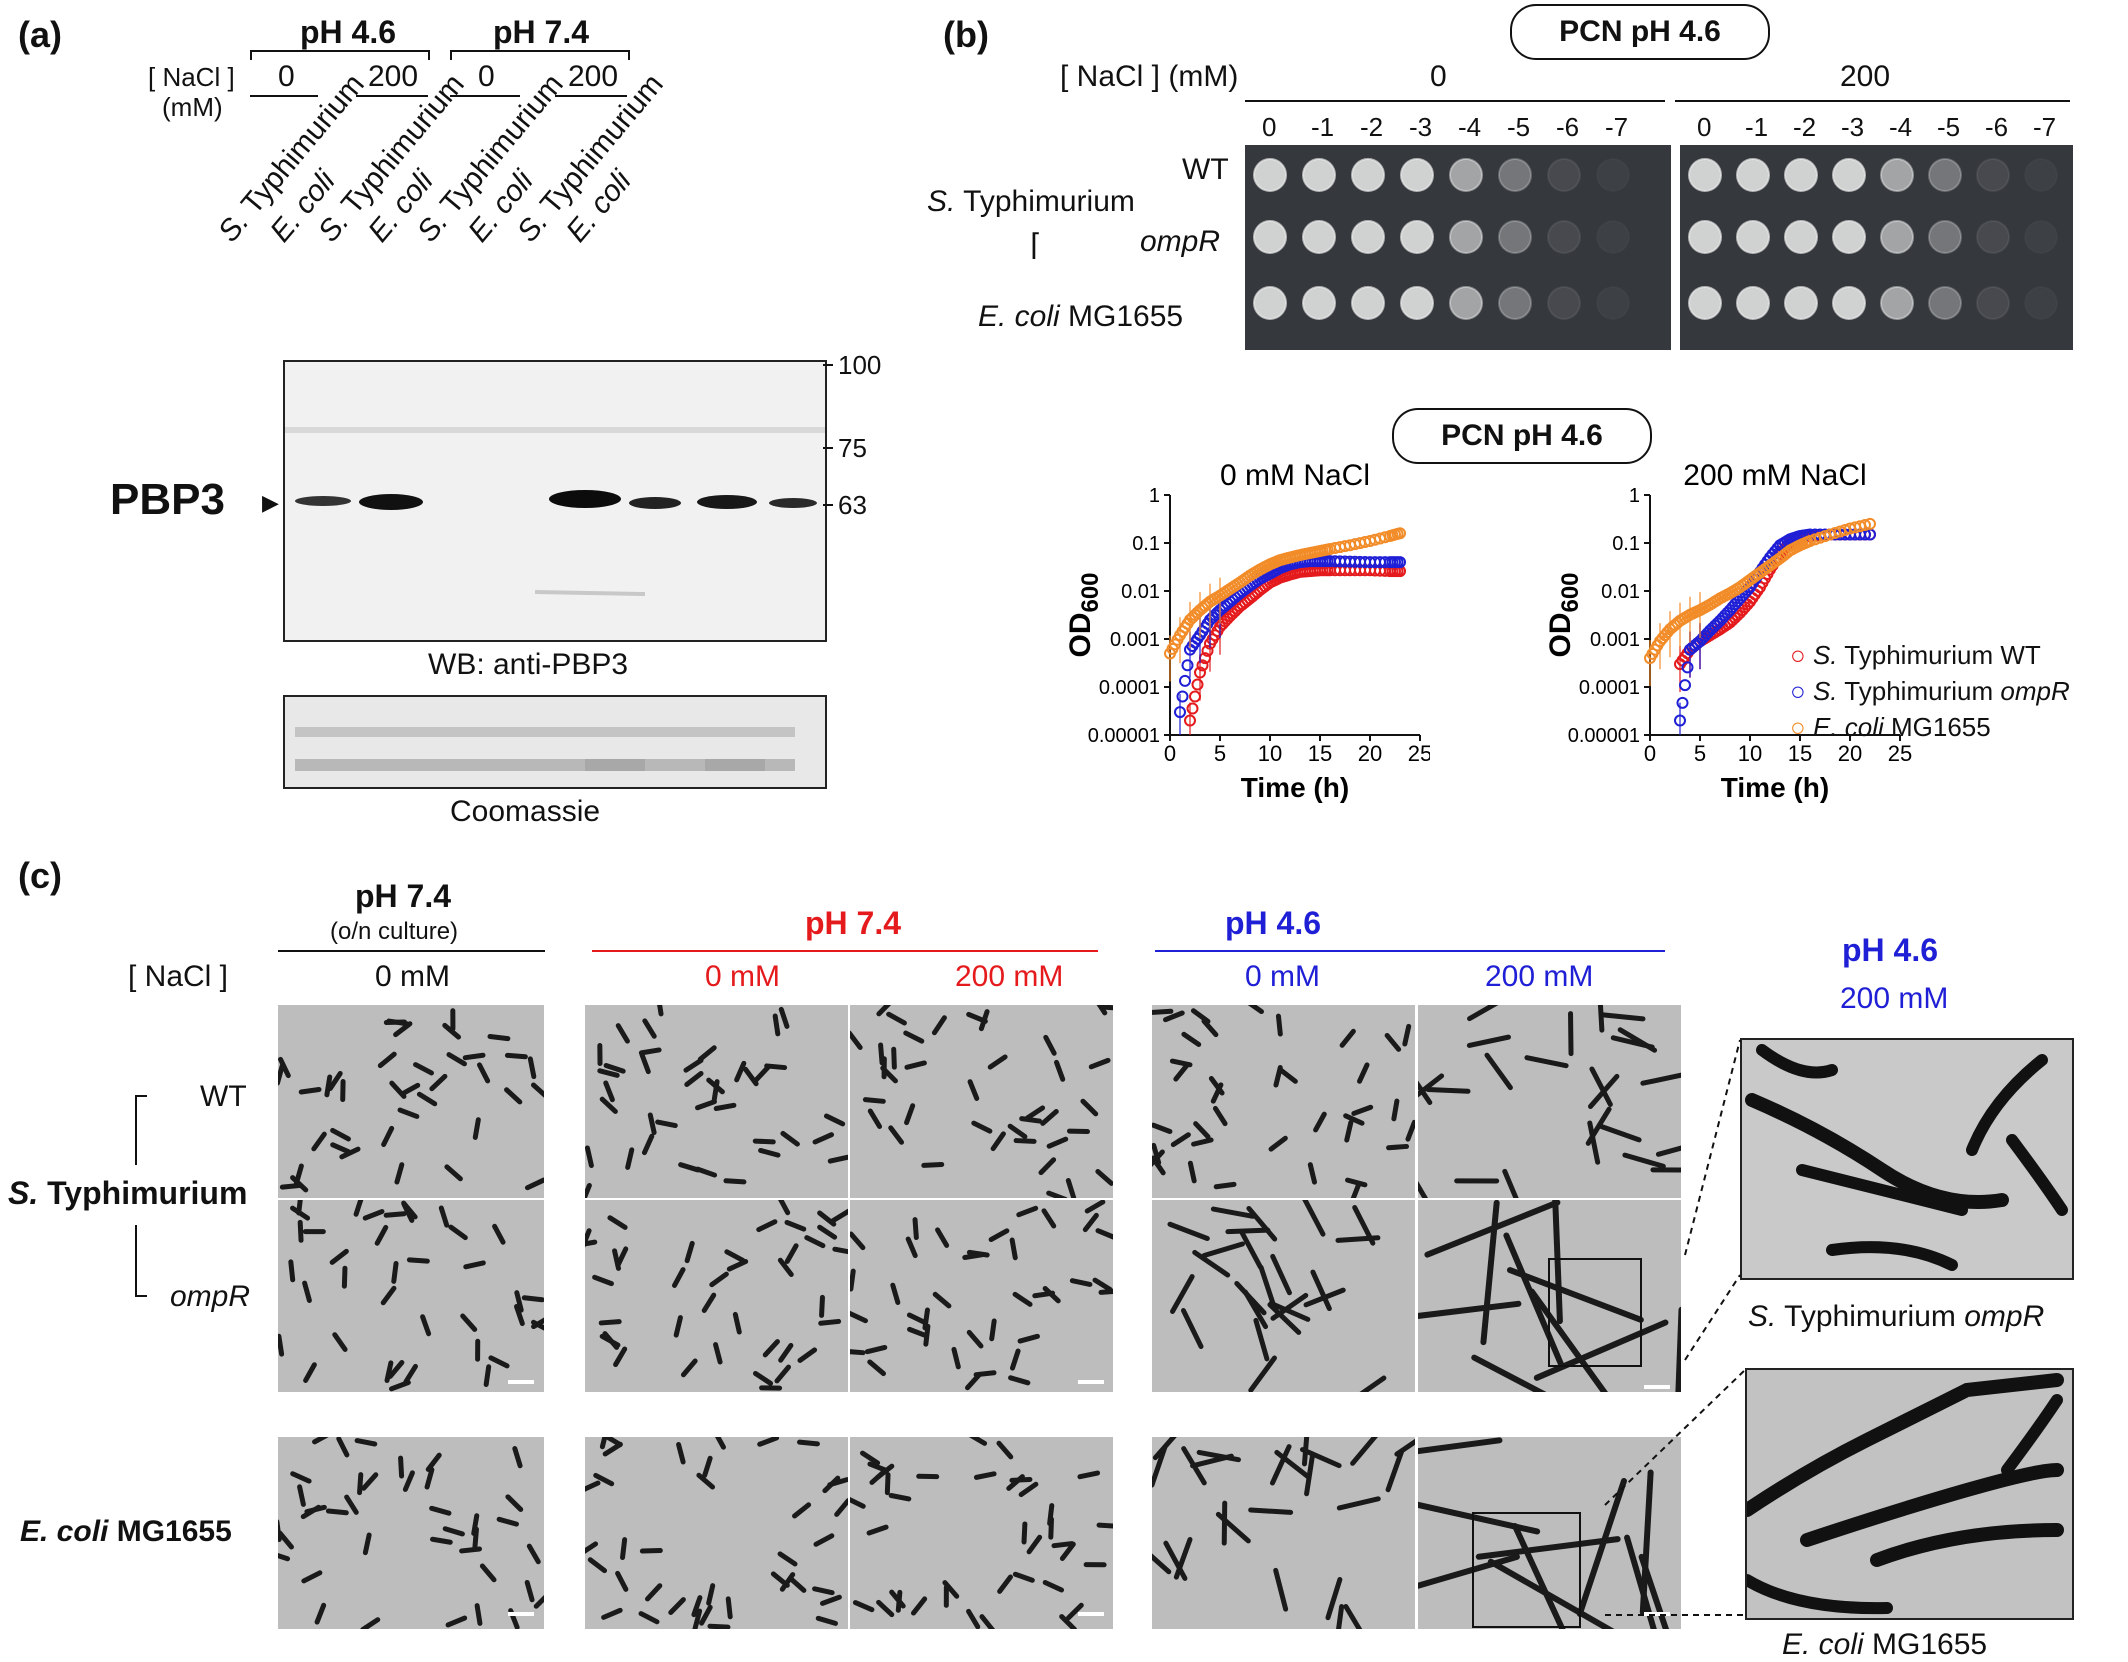 The width and height of the screenshot is (2128, 1662). What do you see at coordinates (1850, 753) in the screenshot?
I see `x-tick-label: 20` at bounding box center [1850, 753].